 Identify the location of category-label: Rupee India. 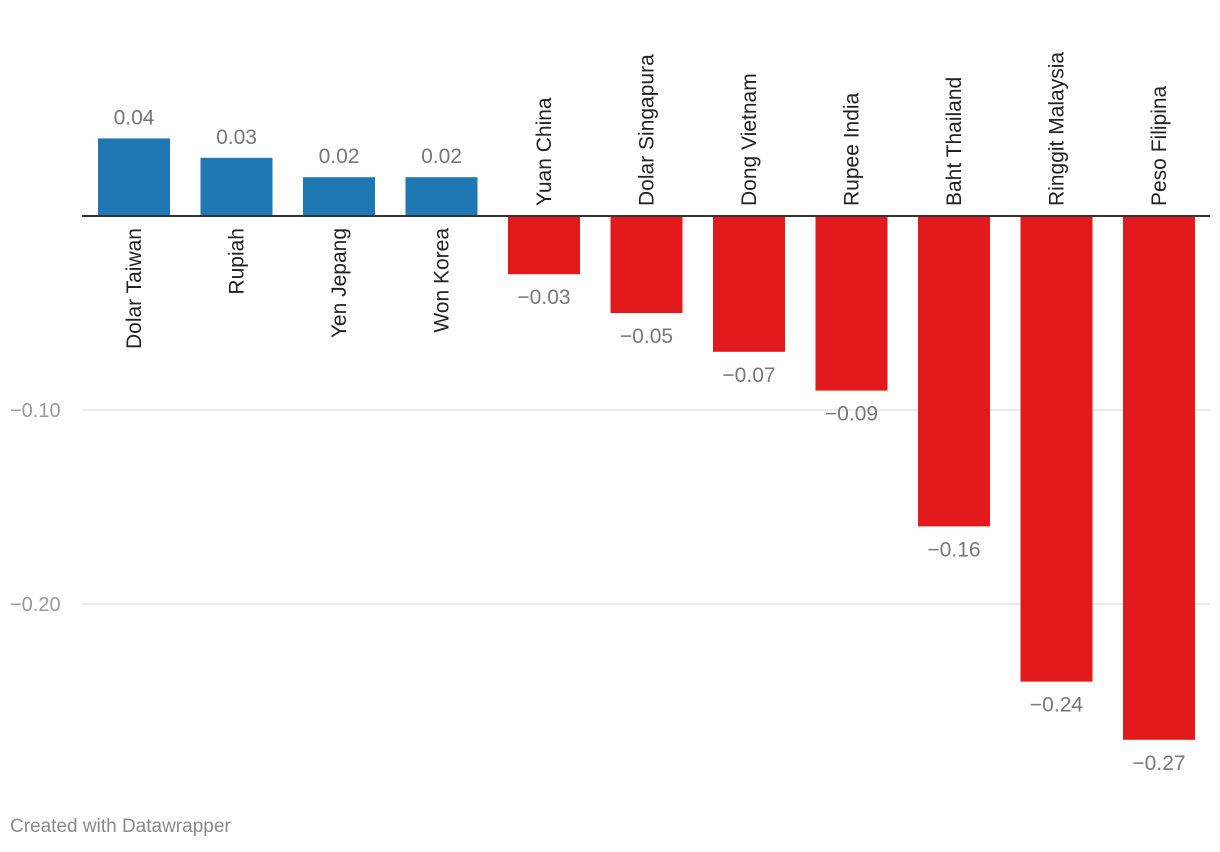
(852, 149).